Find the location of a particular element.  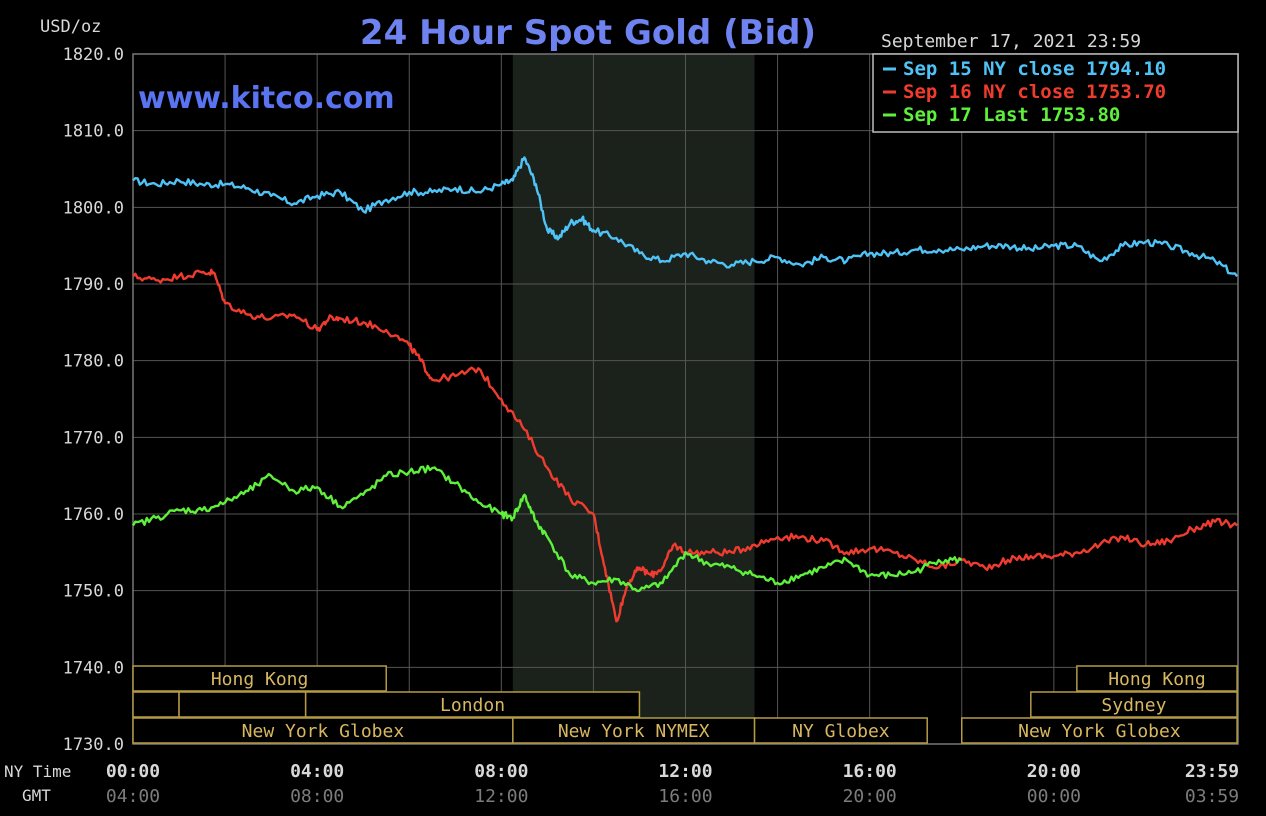

chart-date: September 17, 2021 23:59 is located at coordinates (1011, 41).